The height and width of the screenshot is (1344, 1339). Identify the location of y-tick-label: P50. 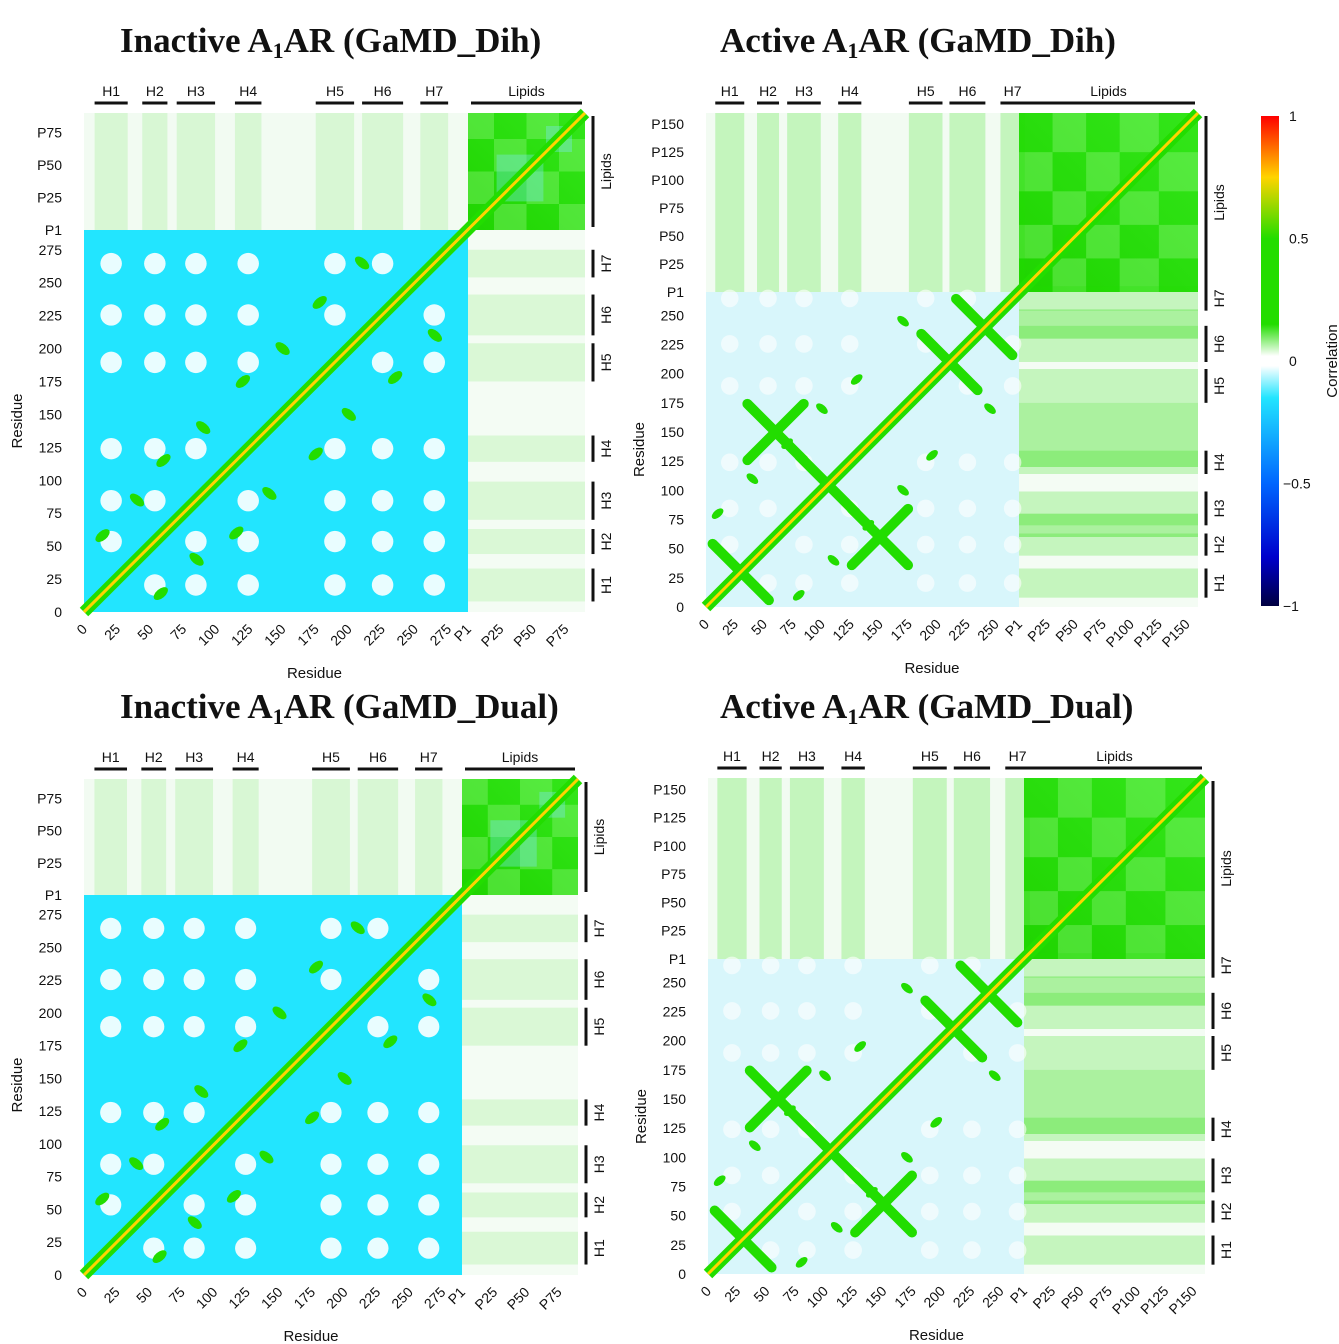
(49, 165).